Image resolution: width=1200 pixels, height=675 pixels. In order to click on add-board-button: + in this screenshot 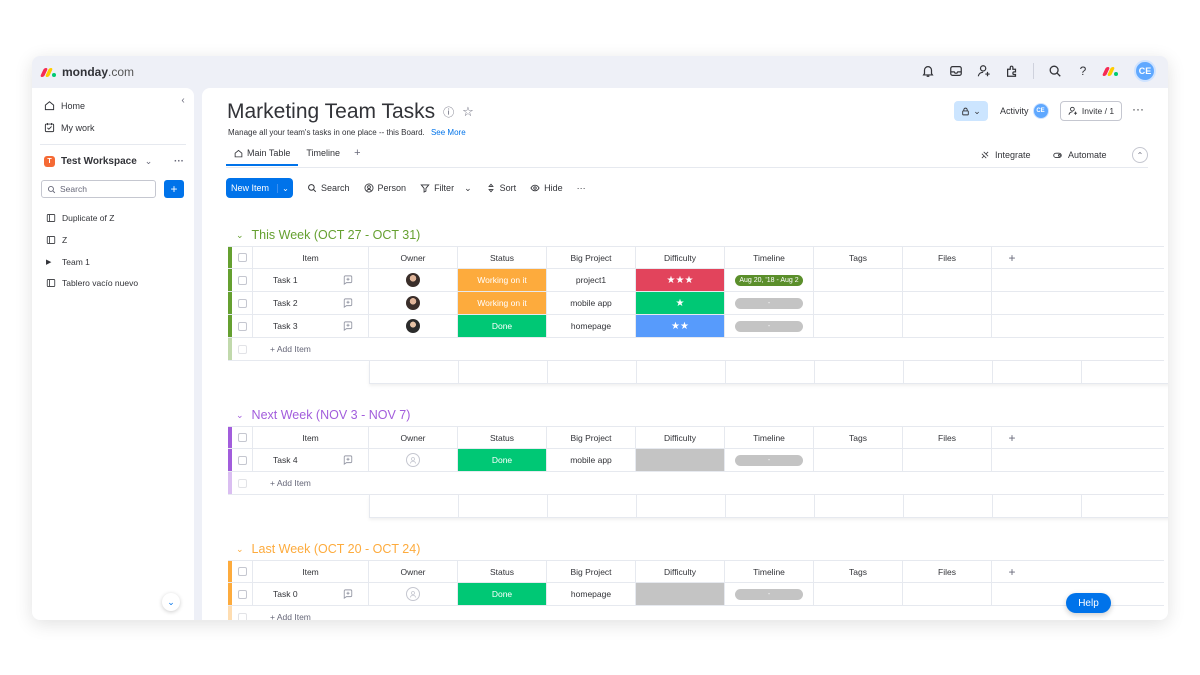, I will do `click(174, 189)`.